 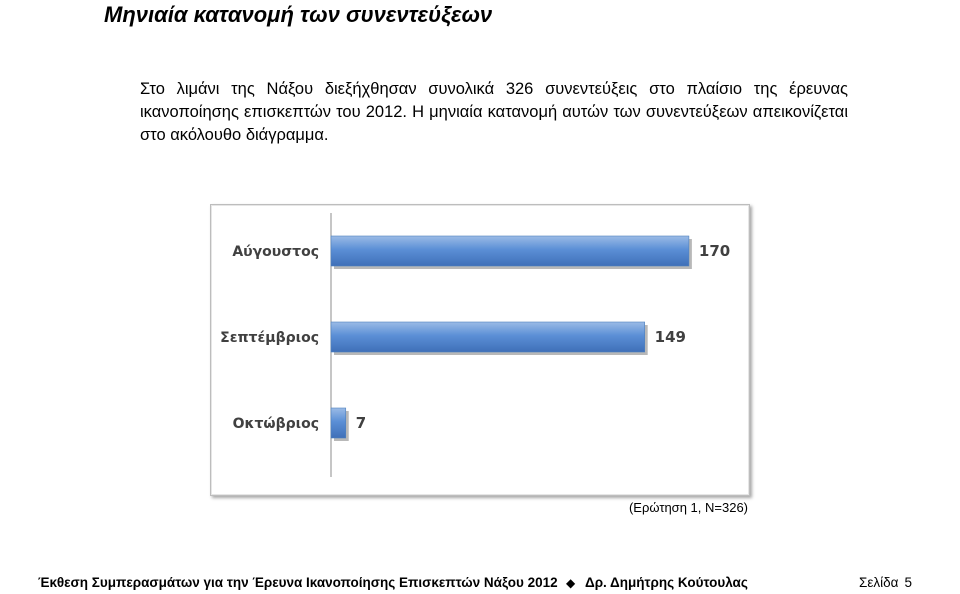 What do you see at coordinates (298, 14) in the screenshot?
I see `section-heading: Μηνιαία κατανομή των συνεντεύξεων` at bounding box center [298, 14].